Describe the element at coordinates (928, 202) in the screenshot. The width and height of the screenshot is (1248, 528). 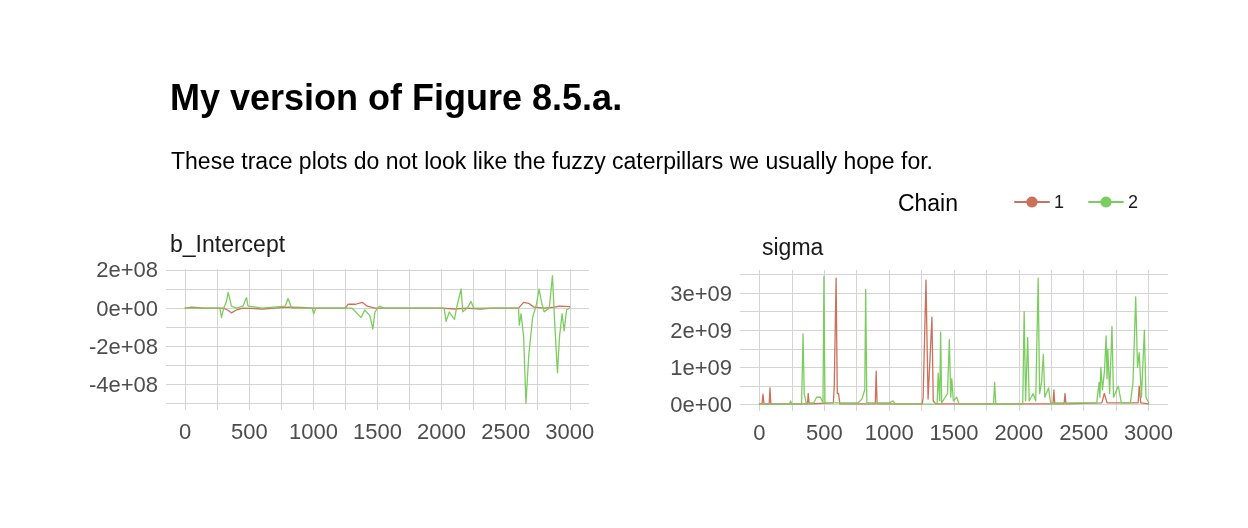
I see `legend-title: Chain` at that location.